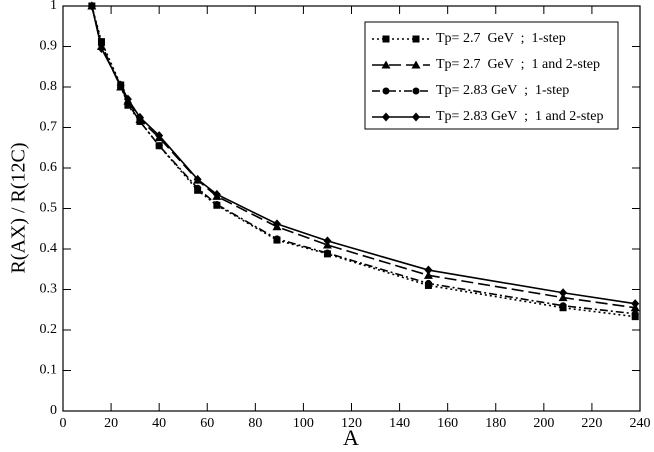 Image resolution: width=654 pixels, height=452 pixels. Describe the element at coordinates (502, 90) in the screenshot. I see `legend-label: Tp= 2.83 GeV ; 1-step` at that location.